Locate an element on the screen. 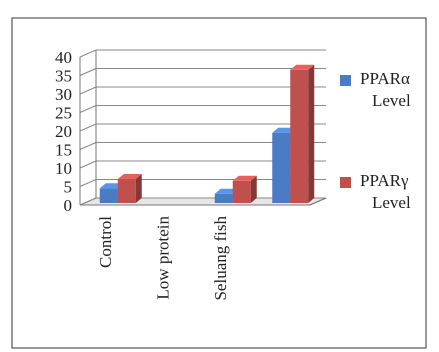  category-label: Low protein is located at coordinates (162, 258).